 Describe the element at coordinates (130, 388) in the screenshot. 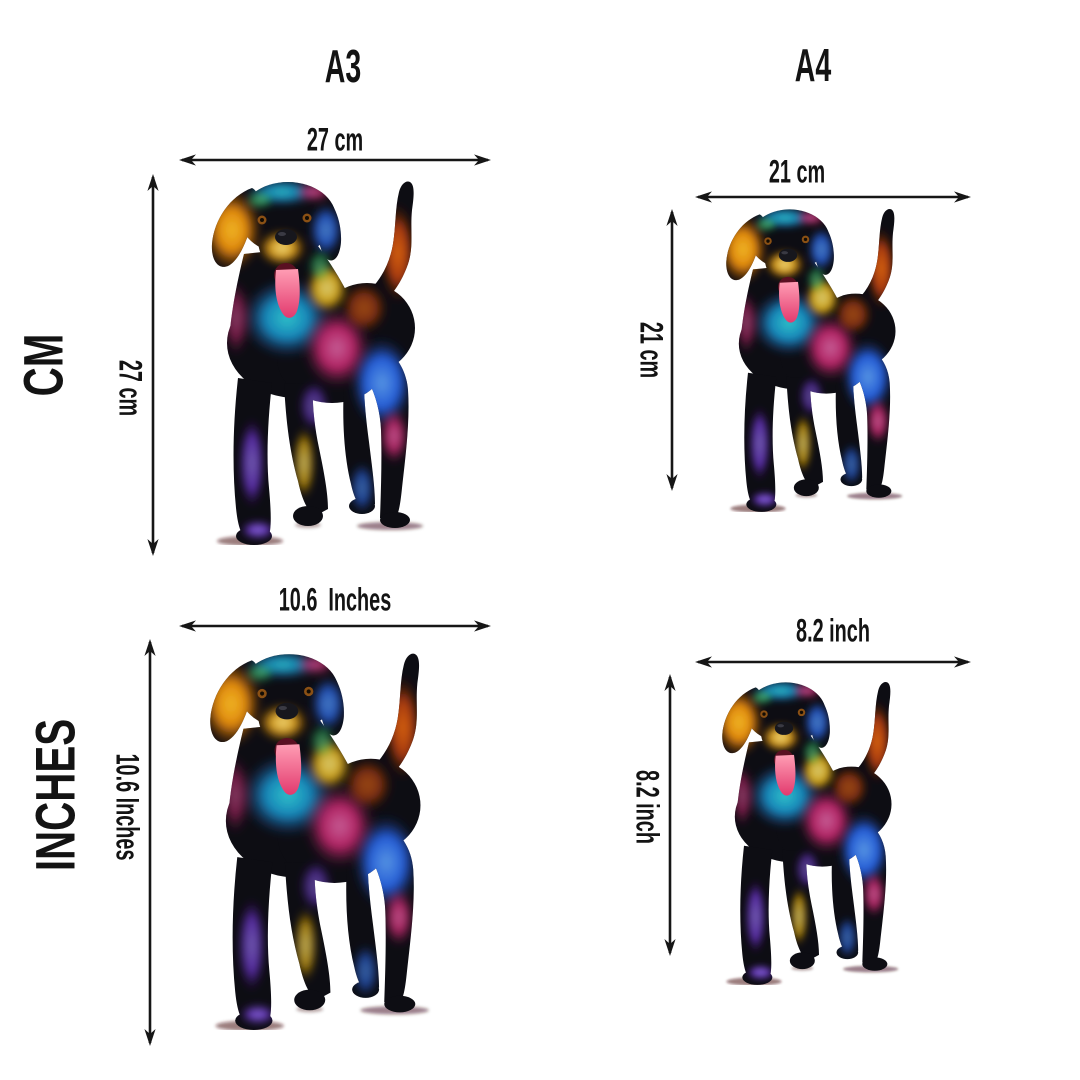

I see `a3-cm-height-label: 27 cm` at that location.